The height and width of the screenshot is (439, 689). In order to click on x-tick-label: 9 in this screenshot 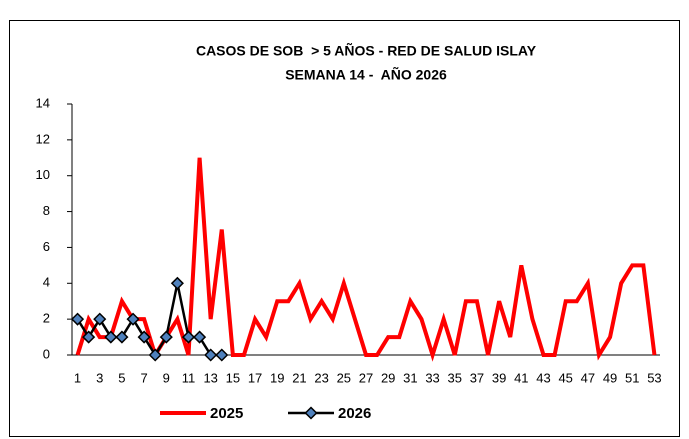, I will do `click(166, 377)`.